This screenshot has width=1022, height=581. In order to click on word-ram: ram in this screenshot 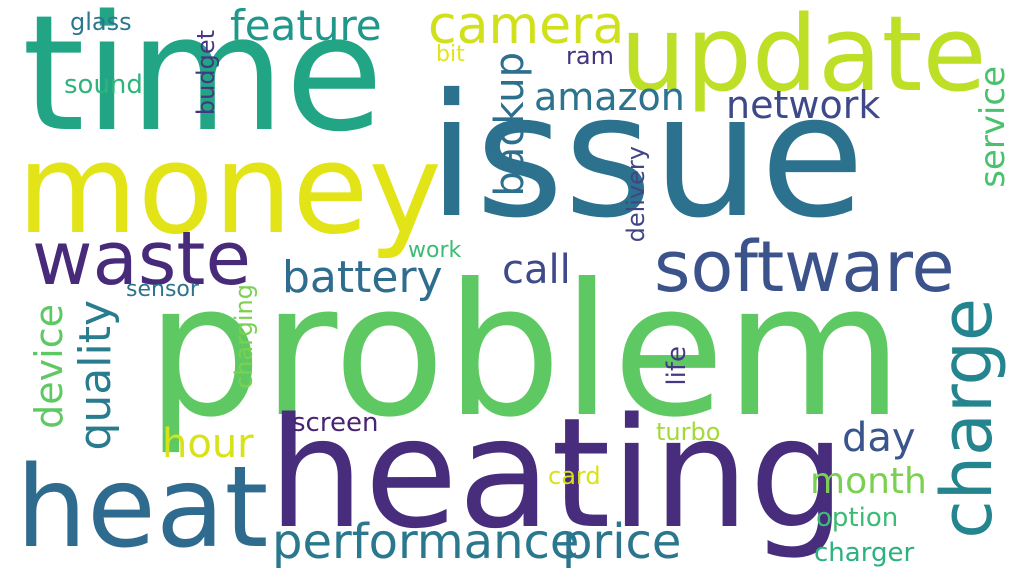, I will do `click(590, 56)`.